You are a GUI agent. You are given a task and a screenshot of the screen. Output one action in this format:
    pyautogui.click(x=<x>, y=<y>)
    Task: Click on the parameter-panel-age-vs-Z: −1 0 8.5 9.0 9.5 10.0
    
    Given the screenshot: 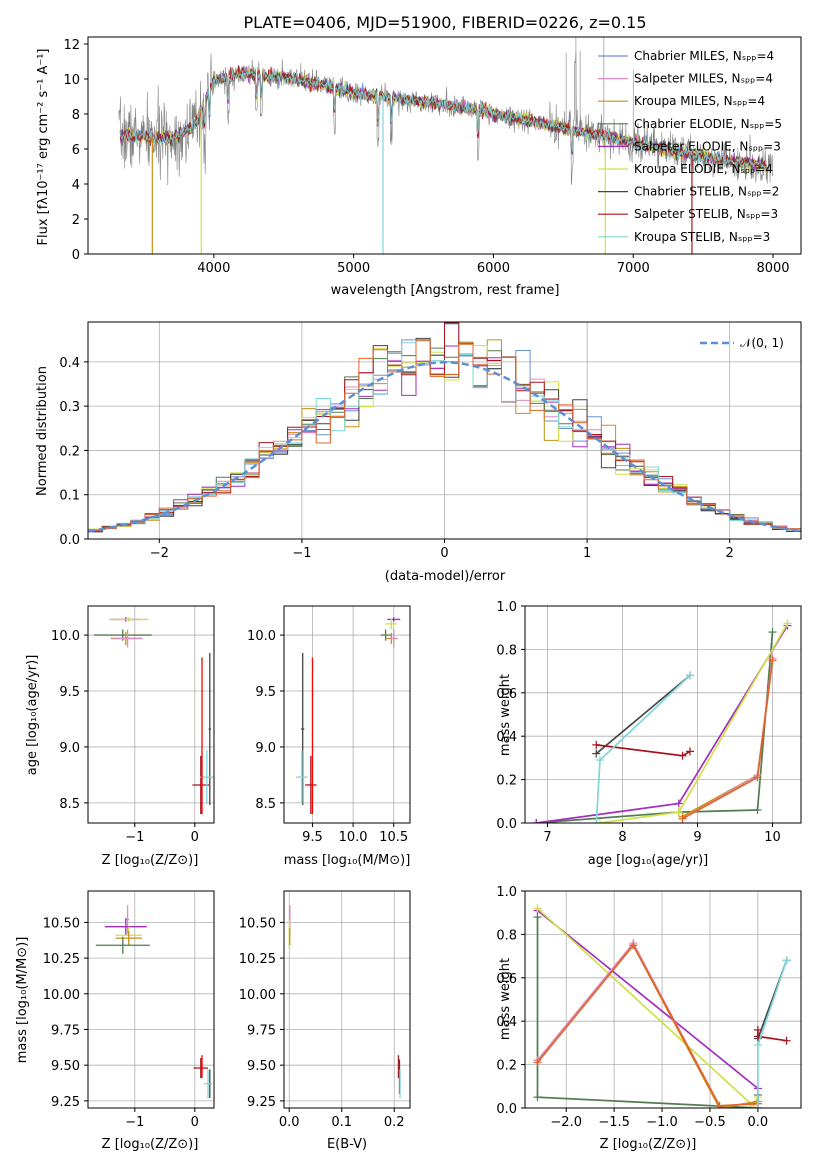 What is the action you would take?
    pyautogui.click(x=133, y=725)
    